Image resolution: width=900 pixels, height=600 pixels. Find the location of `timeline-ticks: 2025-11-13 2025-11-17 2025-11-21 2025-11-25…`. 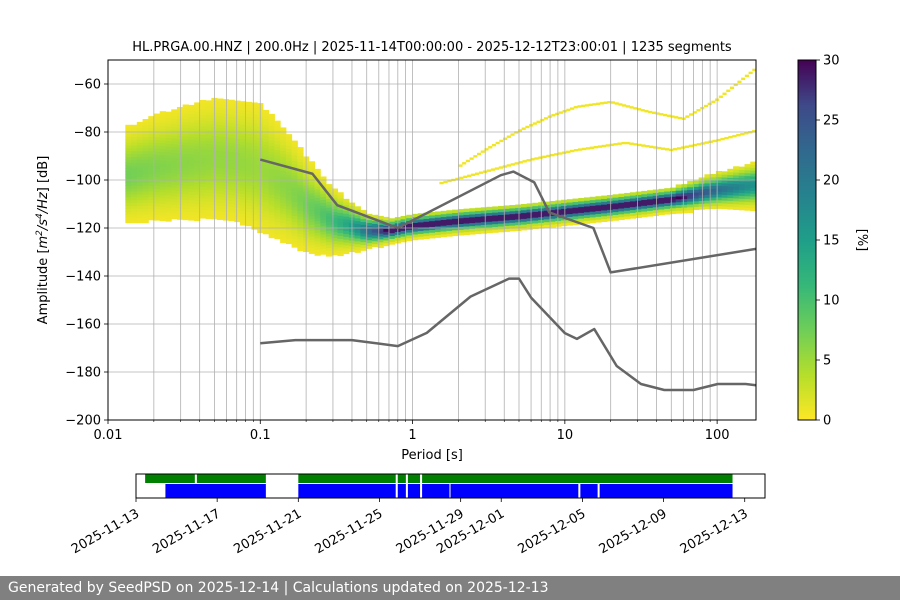

timeline-ticks: 2025-11-13 2025-11-17 2025-11-21 2025-11-25… is located at coordinates (410, 527).